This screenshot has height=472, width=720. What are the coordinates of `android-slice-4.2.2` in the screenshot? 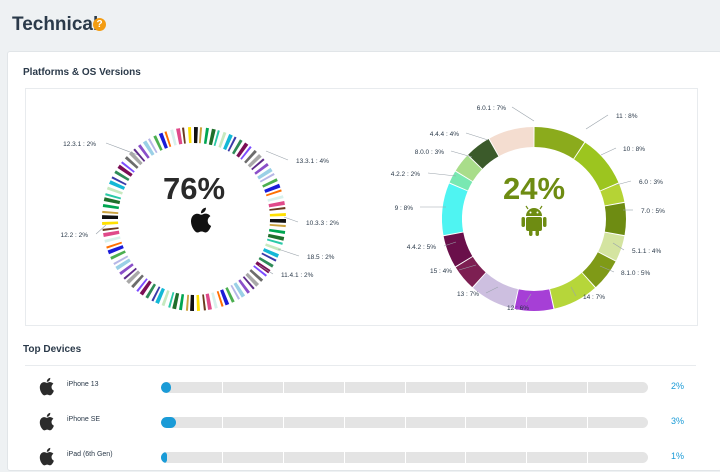 It's located at (461, 181).